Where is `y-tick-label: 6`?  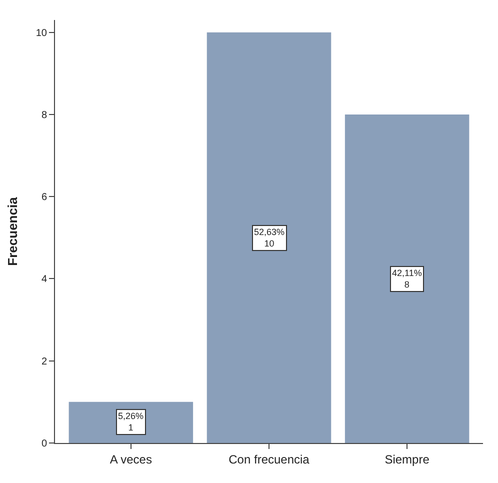 y-tick-label: 6 is located at coordinates (44, 198).